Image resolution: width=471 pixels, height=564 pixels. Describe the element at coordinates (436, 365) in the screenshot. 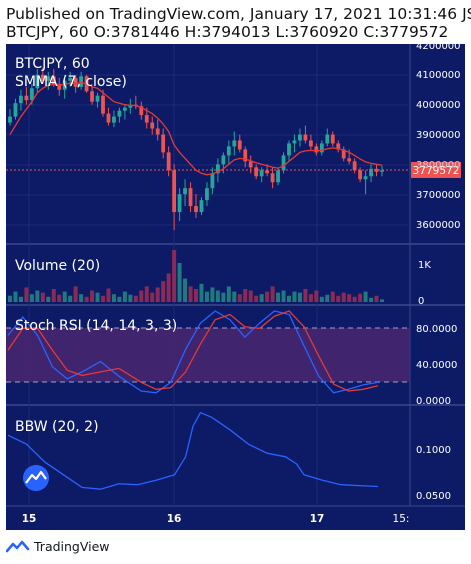

I see `stoch-axis-label: 40.0000` at that location.